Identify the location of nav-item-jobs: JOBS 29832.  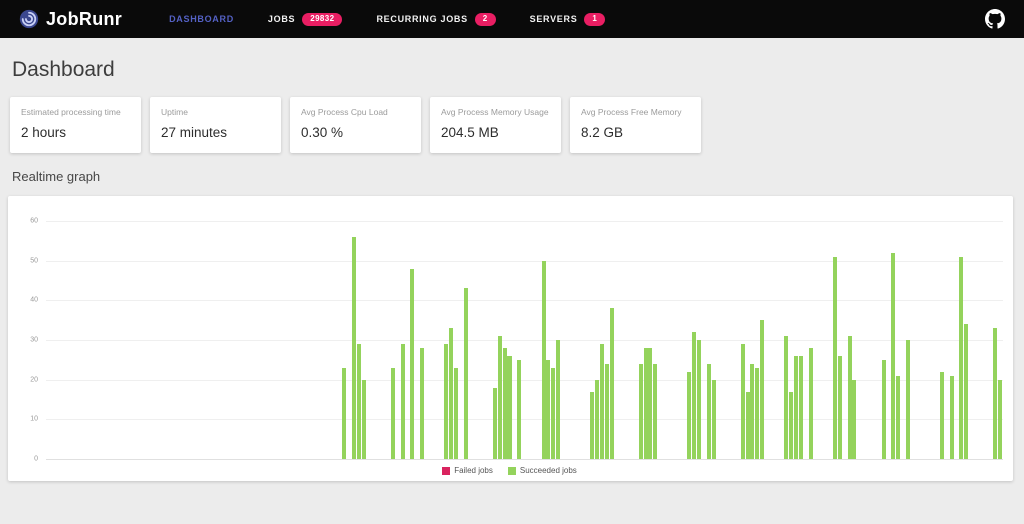
(305, 19).